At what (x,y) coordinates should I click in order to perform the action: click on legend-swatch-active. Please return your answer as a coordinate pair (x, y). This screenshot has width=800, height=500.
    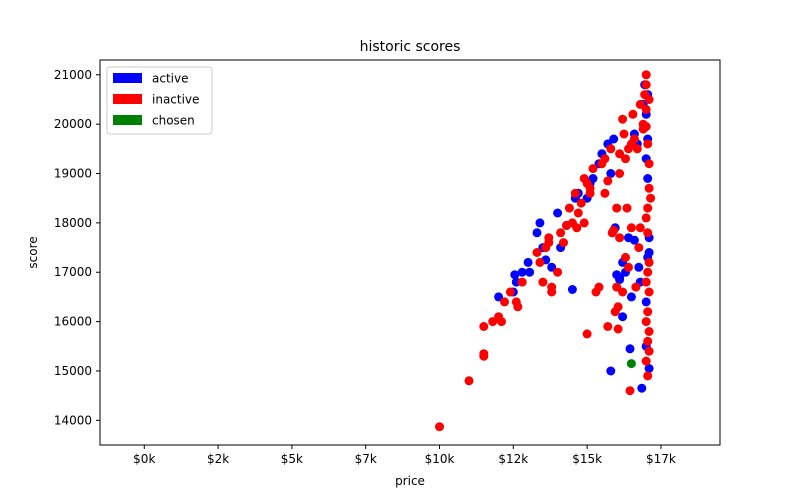
    Looking at the image, I should click on (127, 78).